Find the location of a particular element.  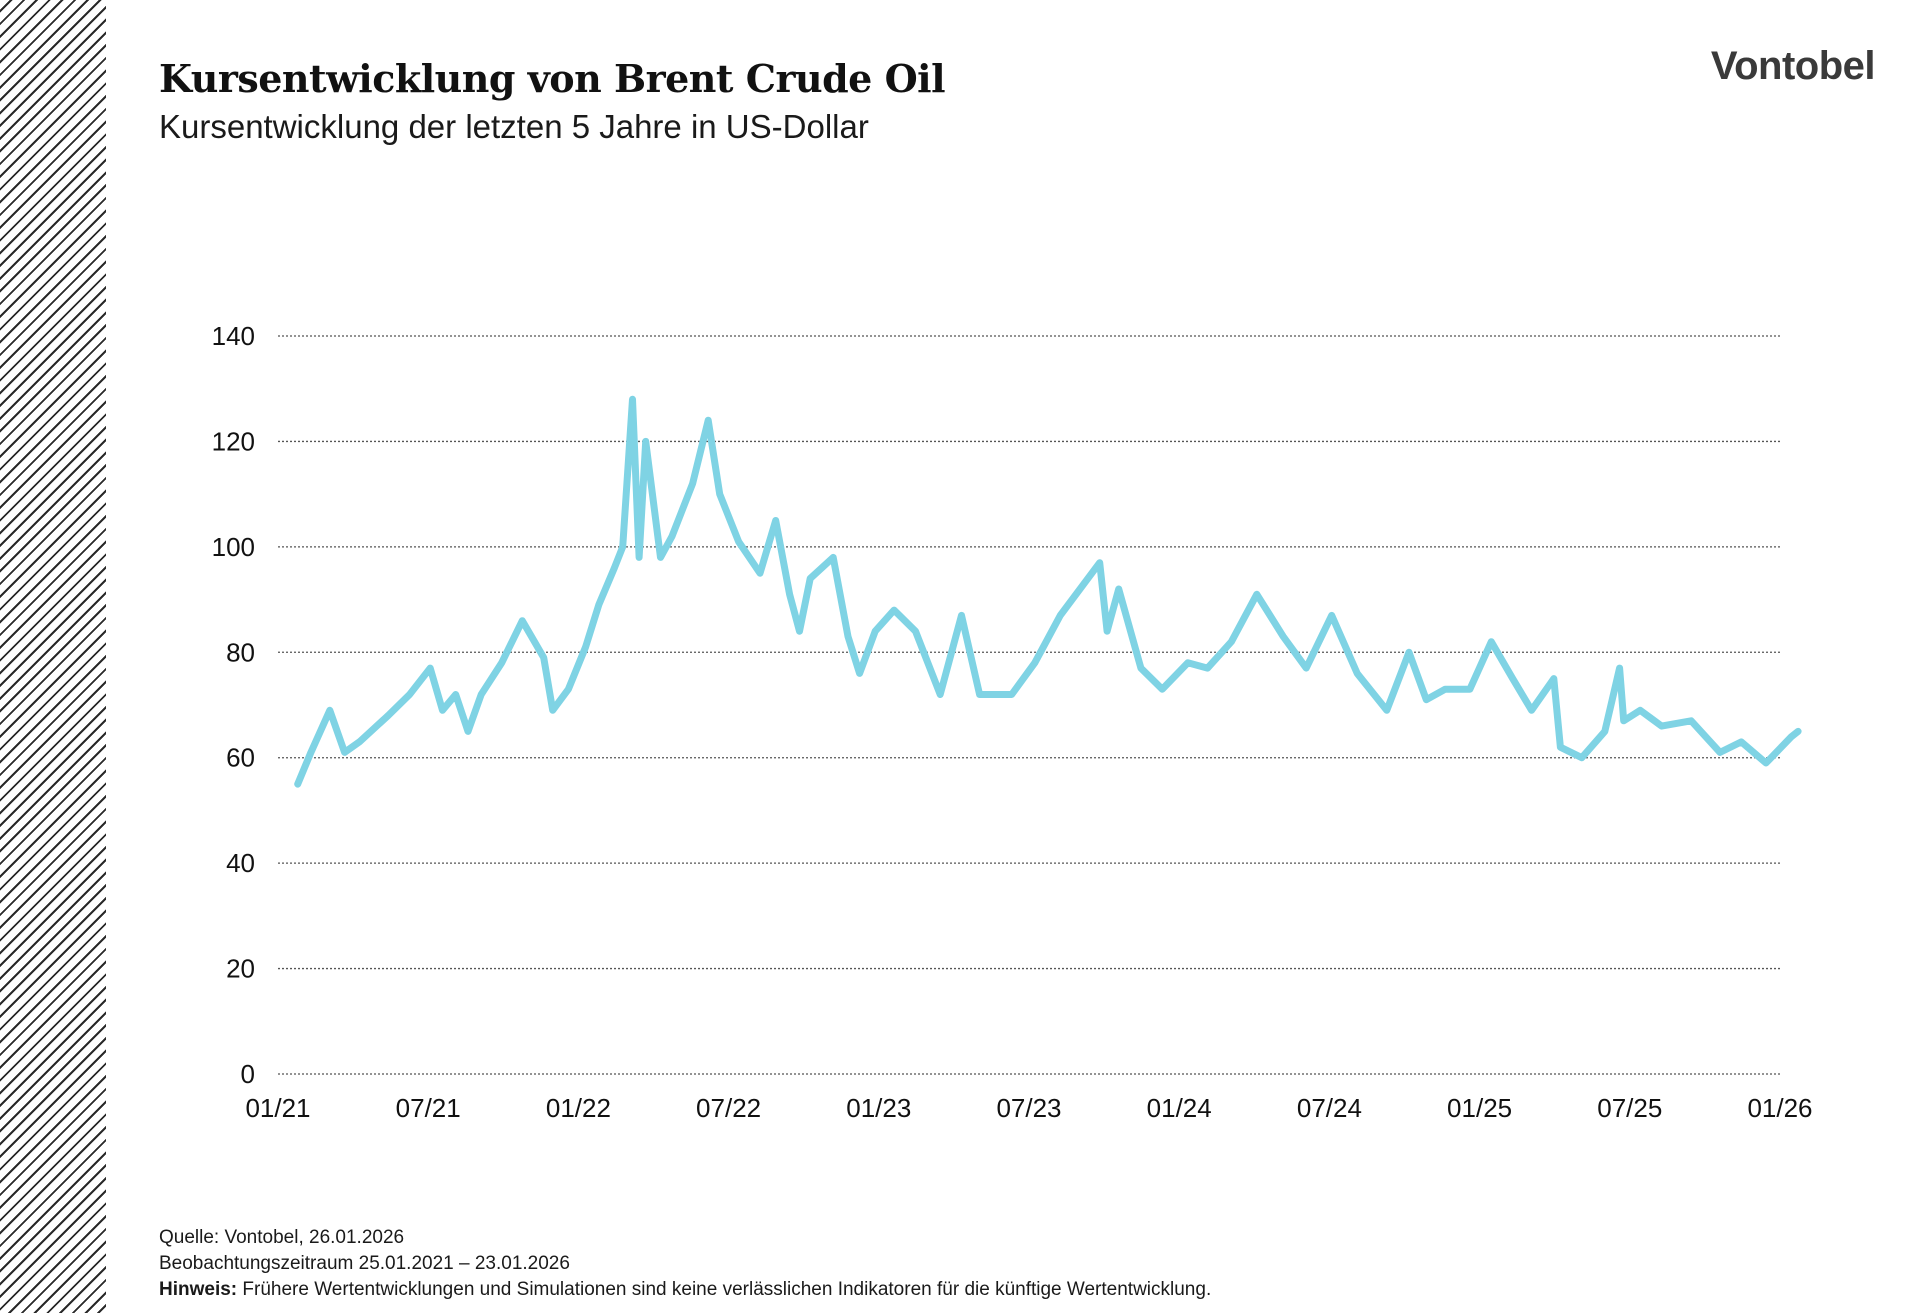

y-tick-label: 100 is located at coordinates (233, 547).